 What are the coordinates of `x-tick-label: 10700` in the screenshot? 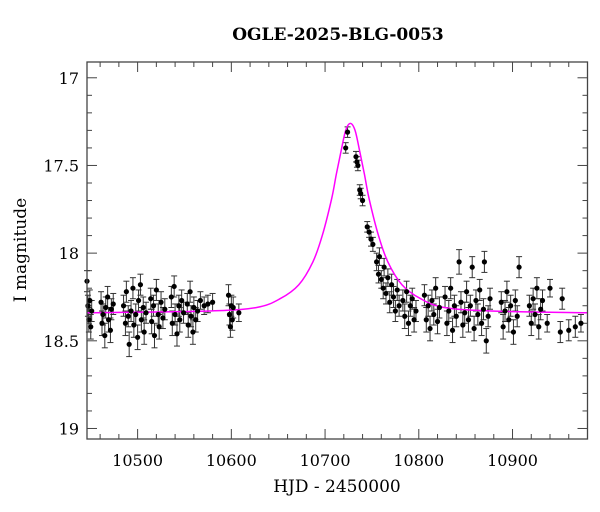 It's located at (325, 460).